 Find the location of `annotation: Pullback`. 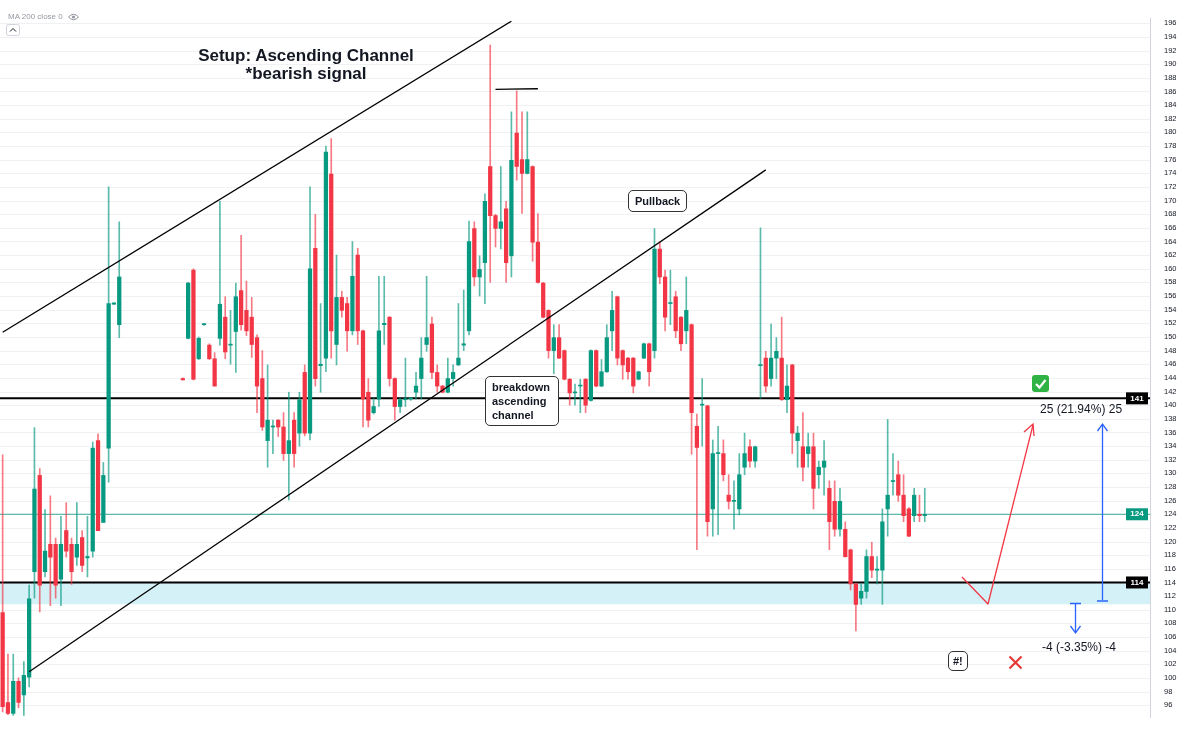

annotation: Pullback is located at coordinates (658, 201).